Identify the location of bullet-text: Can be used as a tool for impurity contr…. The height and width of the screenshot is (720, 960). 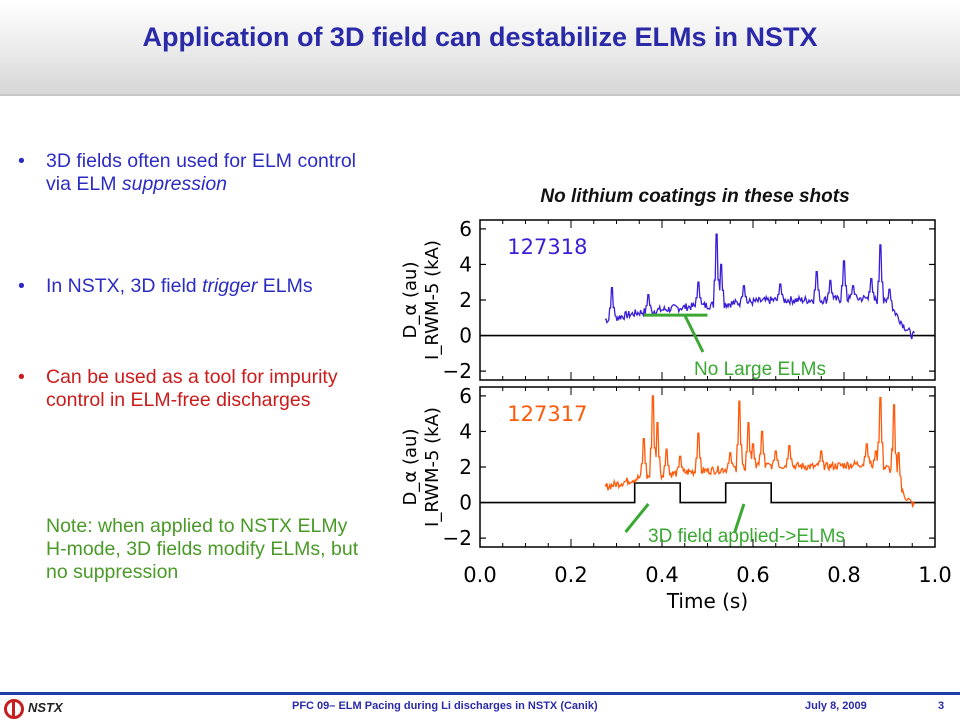
(192, 388).